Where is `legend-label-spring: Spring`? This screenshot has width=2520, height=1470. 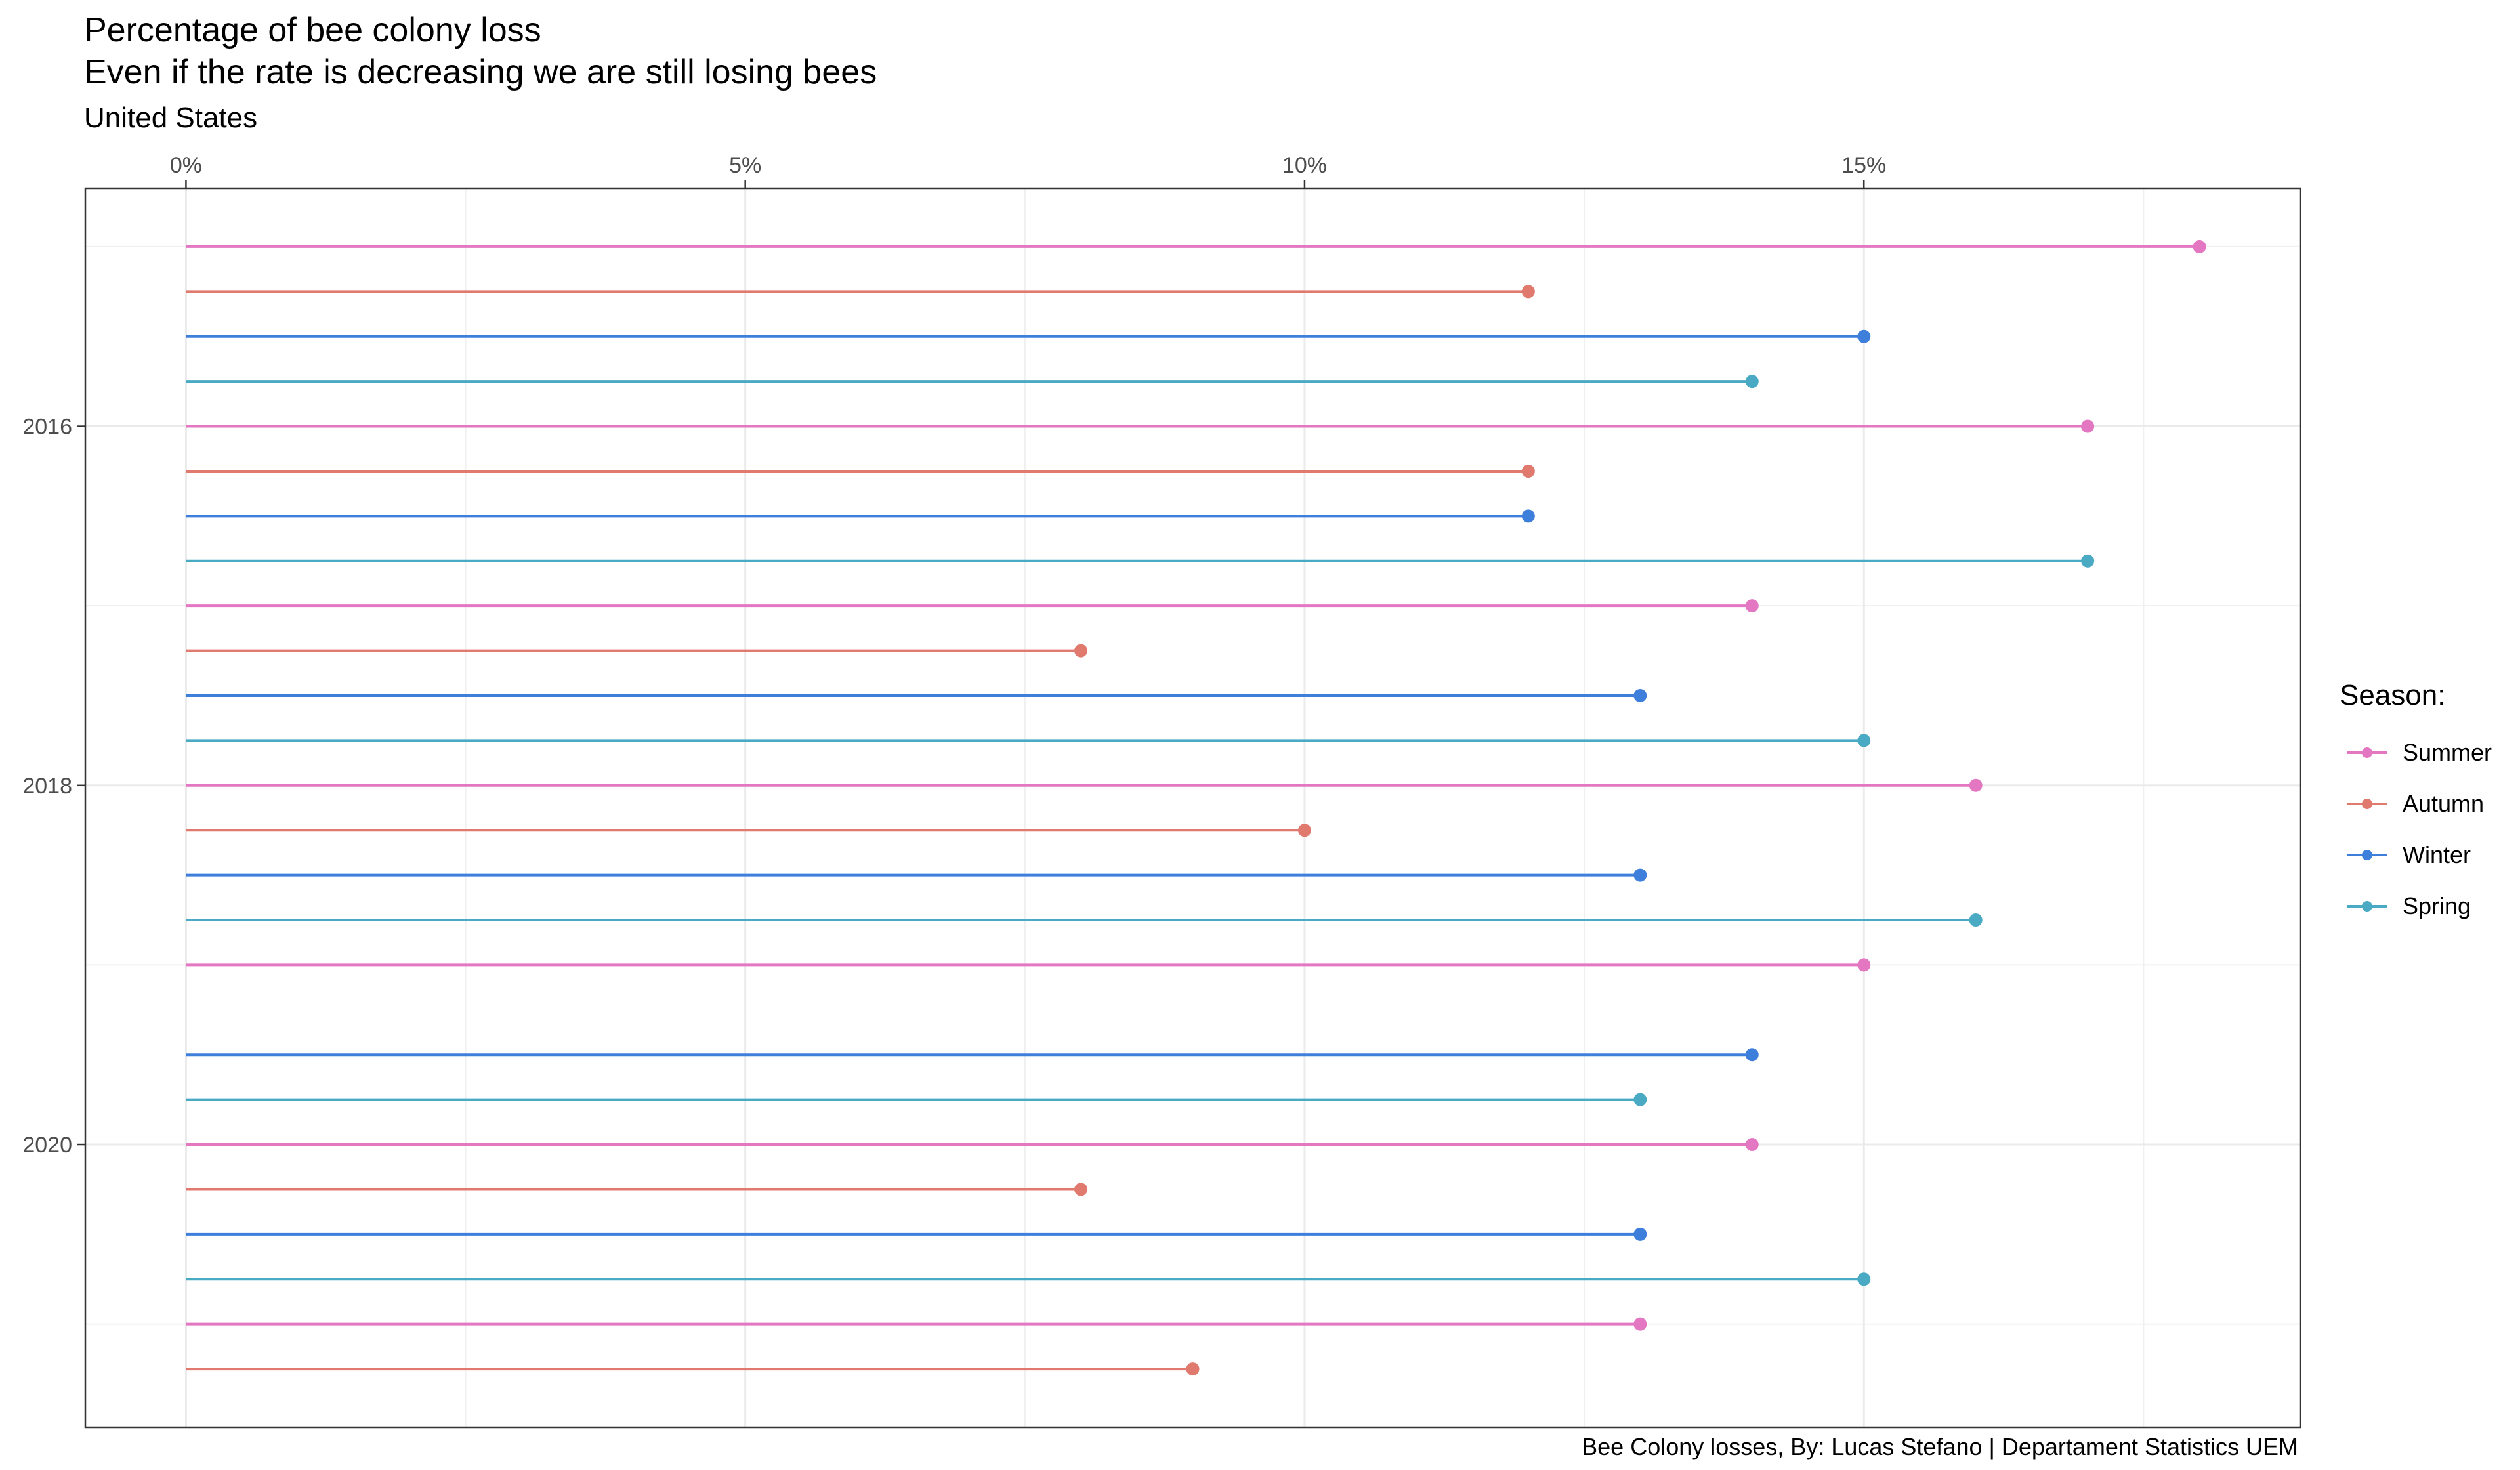
legend-label-spring: Spring is located at coordinates (2437, 905).